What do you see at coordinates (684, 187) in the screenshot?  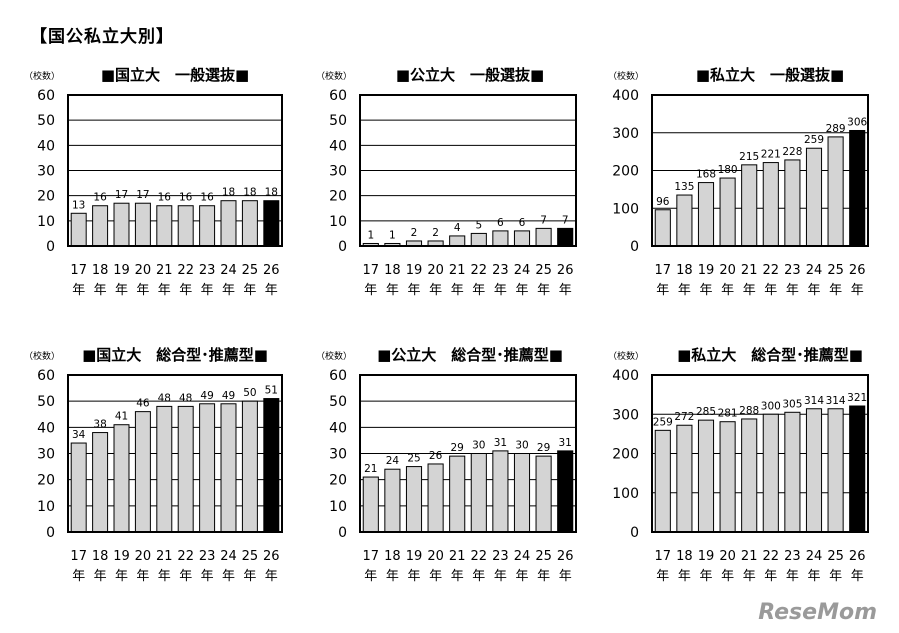 I see `chart-3-data-label: 135` at bounding box center [684, 187].